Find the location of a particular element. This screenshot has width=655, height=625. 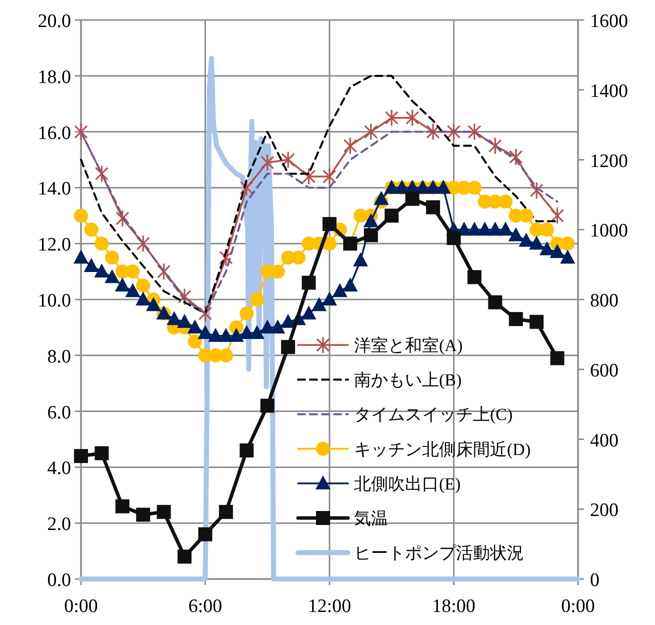

legend-label: 洋室と和室(A) is located at coordinates (408, 345).